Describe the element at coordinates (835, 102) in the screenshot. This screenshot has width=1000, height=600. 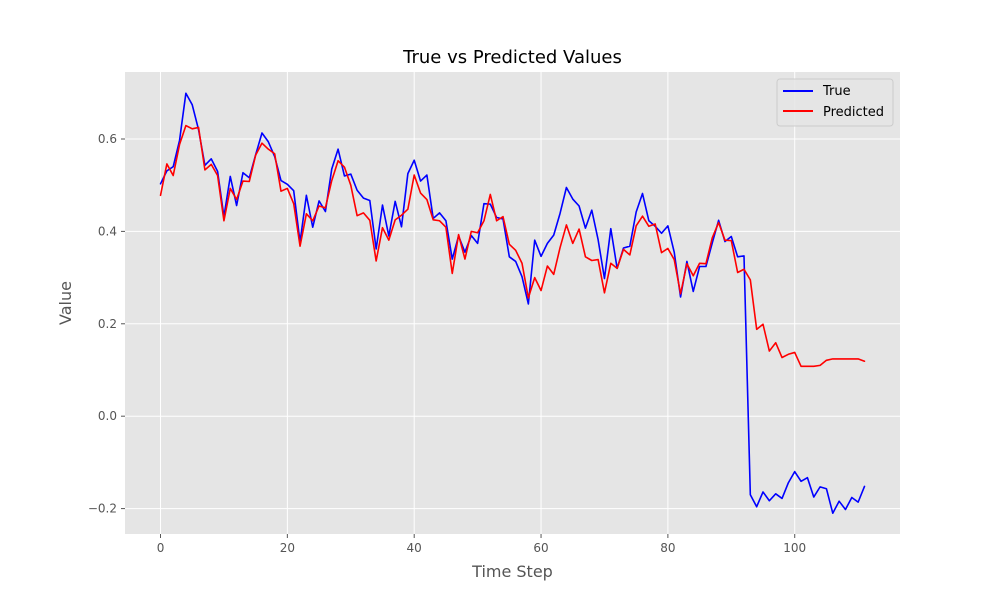
I see `legend: True Predicted` at that location.